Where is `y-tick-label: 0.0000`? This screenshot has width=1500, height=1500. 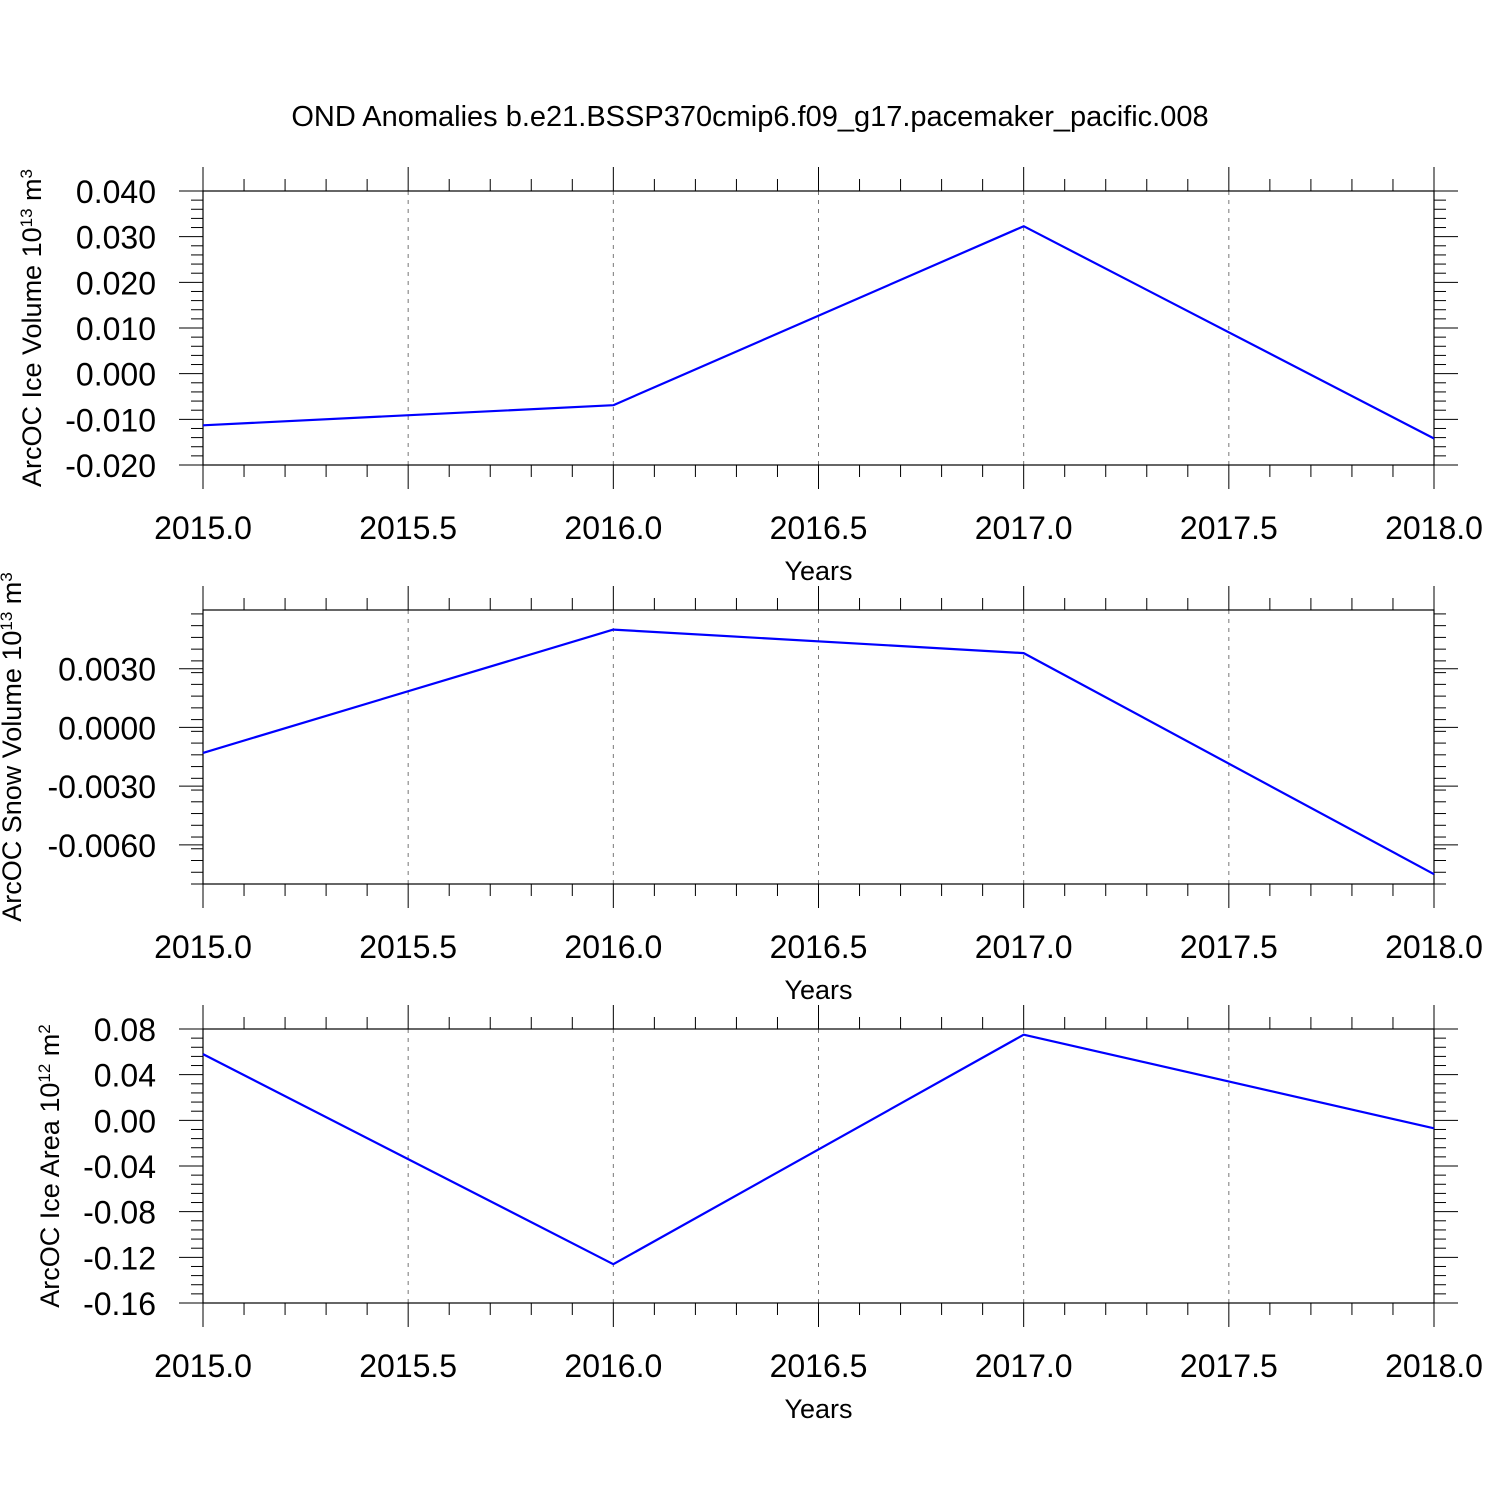 y-tick-label: 0.0000 is located at coordinates (107, 728).